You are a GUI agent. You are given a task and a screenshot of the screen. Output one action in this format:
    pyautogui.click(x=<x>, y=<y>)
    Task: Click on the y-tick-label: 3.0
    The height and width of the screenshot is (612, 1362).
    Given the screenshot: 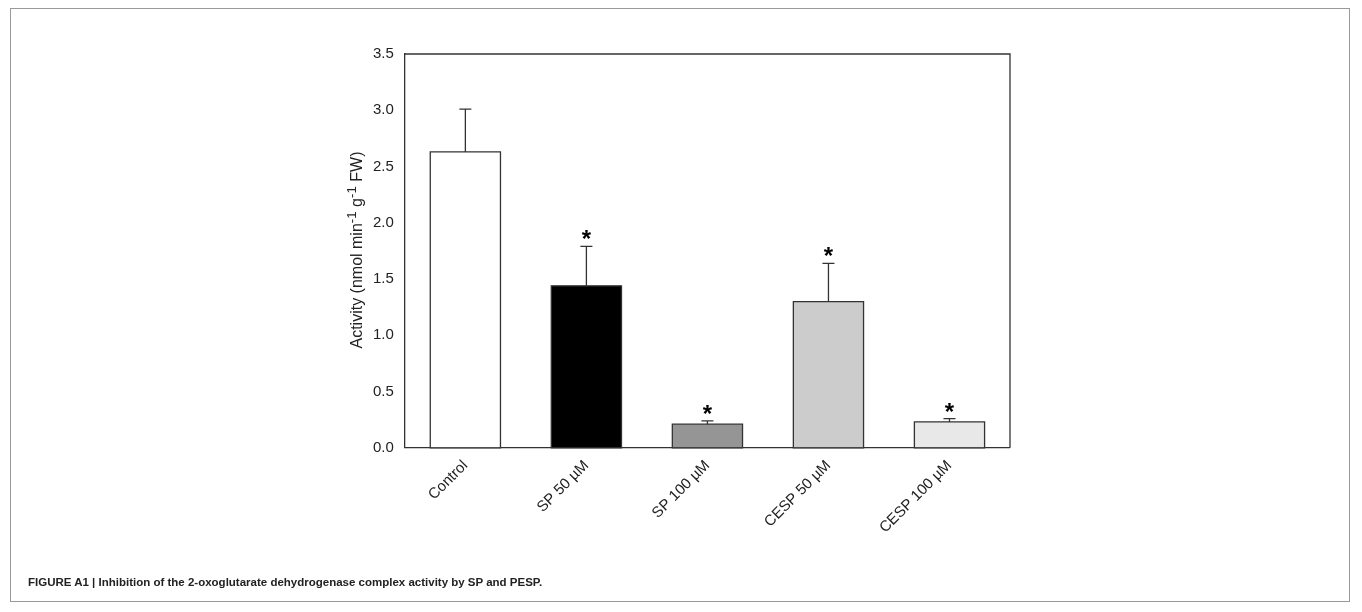 What is the action you would take?
    pyautogui.click(x=383, y=109)
    